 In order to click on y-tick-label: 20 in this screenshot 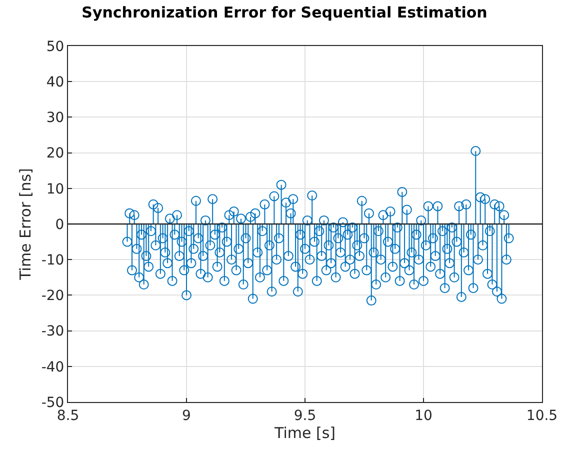, I will do `click(55, 154)`.